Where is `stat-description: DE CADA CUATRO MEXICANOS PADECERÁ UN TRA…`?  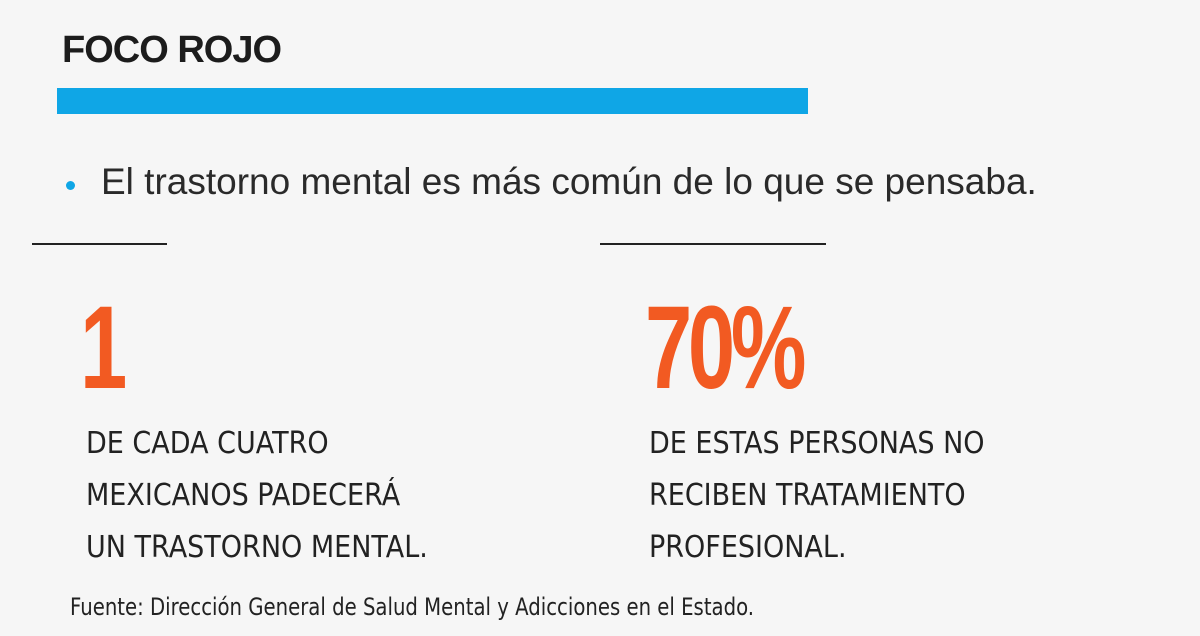 stat-description: DE CADA CUATRO MEXICANOS PADECERÁ UN TRA… is located at coordinates (257, 496).